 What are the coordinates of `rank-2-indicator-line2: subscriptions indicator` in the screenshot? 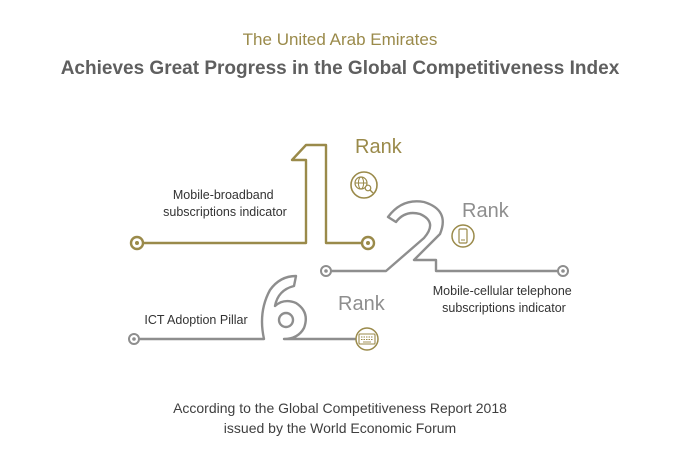 It's located at (504, 308).